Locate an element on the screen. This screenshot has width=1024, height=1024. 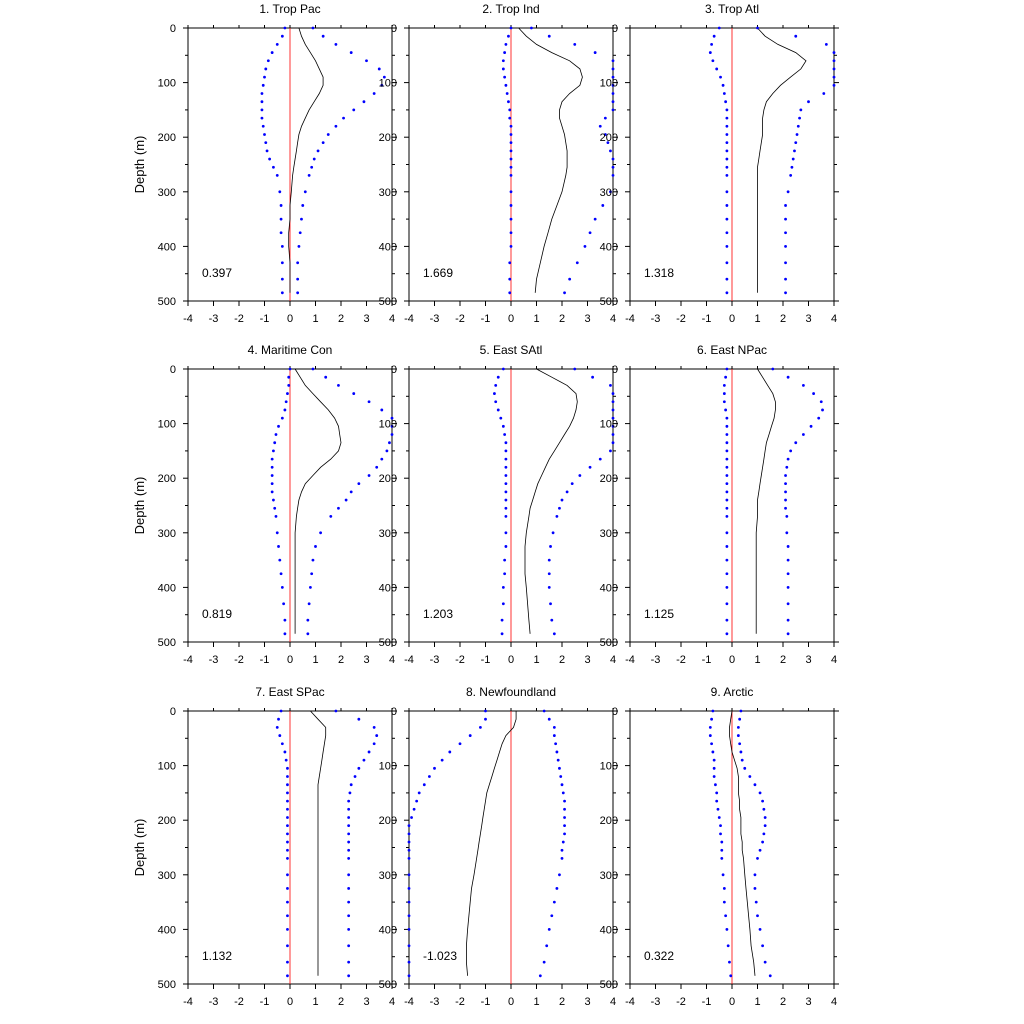
panel-title: 2. Trop Ind is located at coordinates (510, 9).